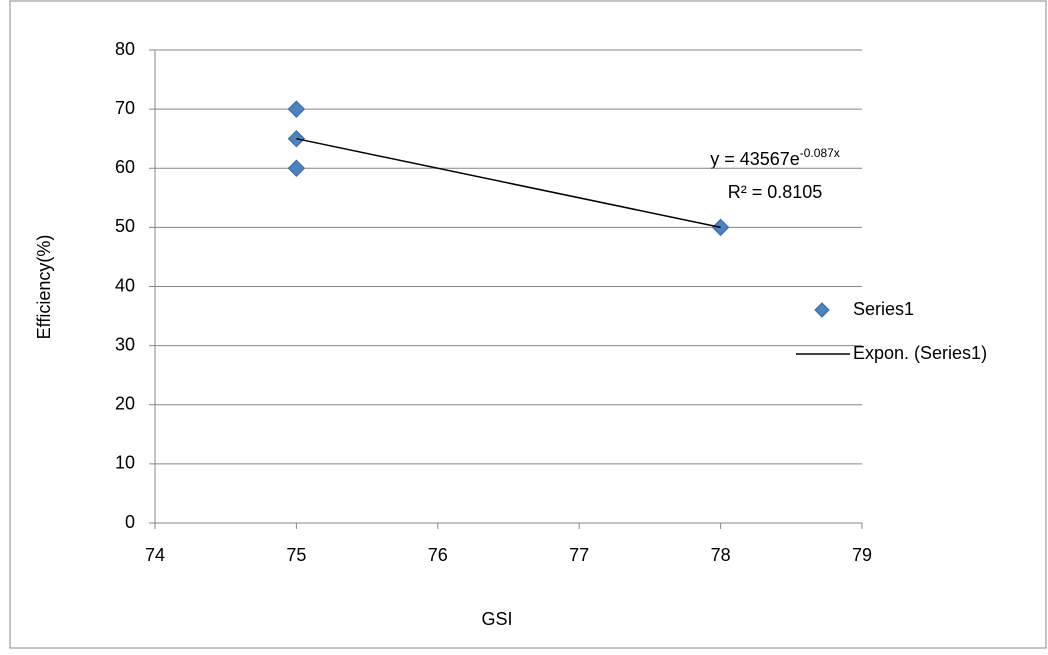 This screenshot has height=655, width=1048. I want to click on y-tick-label: 40, so click(125, 285).